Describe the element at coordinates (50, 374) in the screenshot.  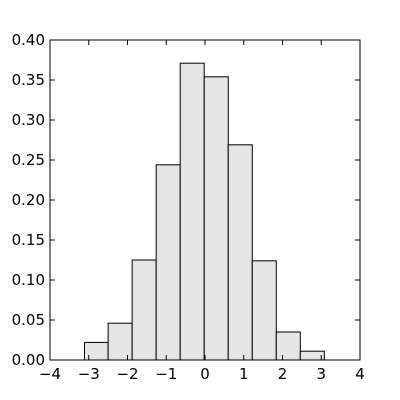
I see `x-tick-label: −4` at that location.